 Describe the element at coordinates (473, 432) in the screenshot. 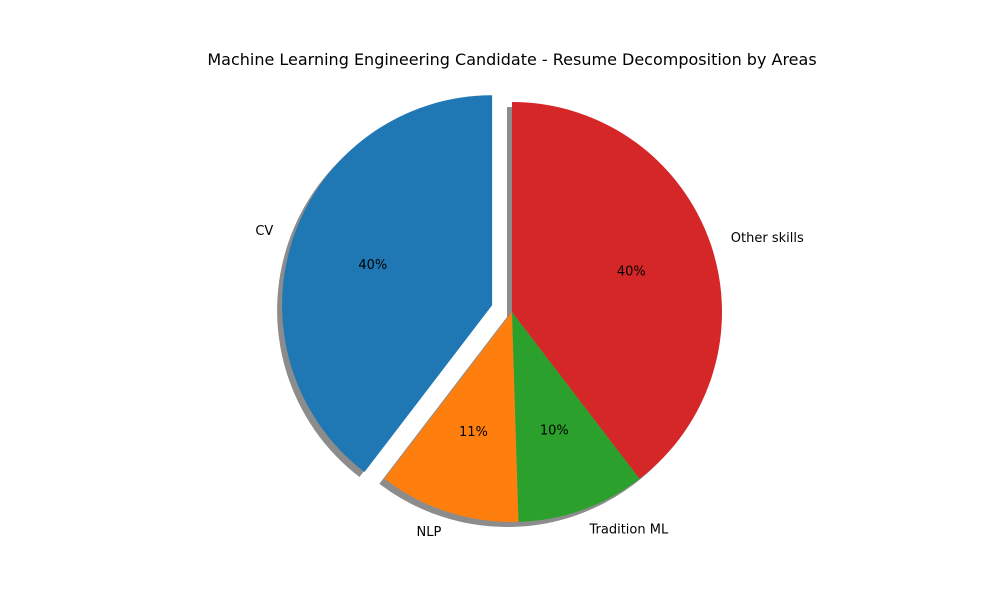

I see `percent-nlp: 11%` at that location.